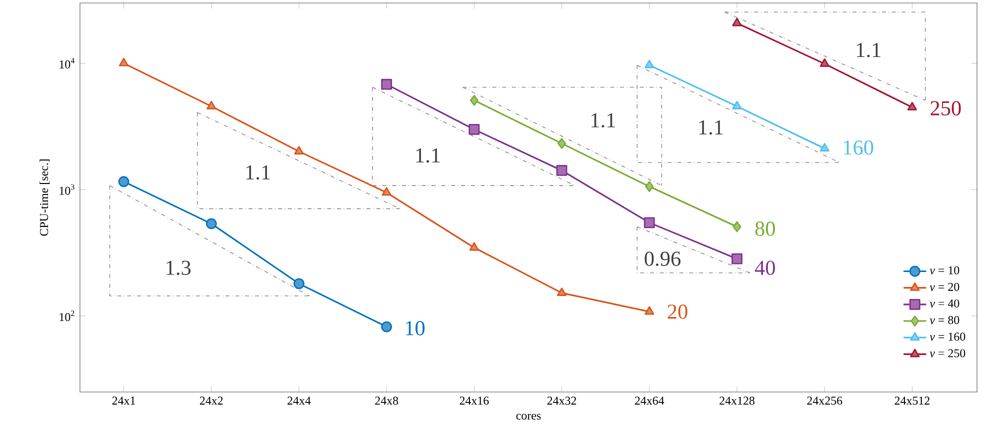  I want to click on annotation: 250, so click(945, 108).